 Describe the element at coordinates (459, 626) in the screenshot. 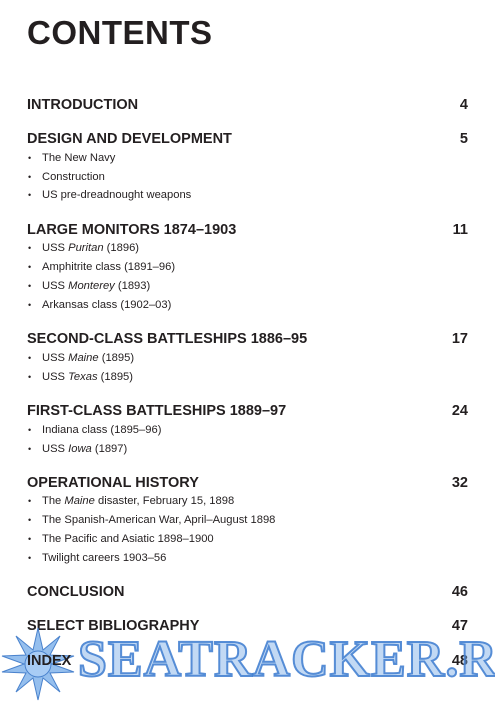

I see `toc-page-number: 47` at that location.